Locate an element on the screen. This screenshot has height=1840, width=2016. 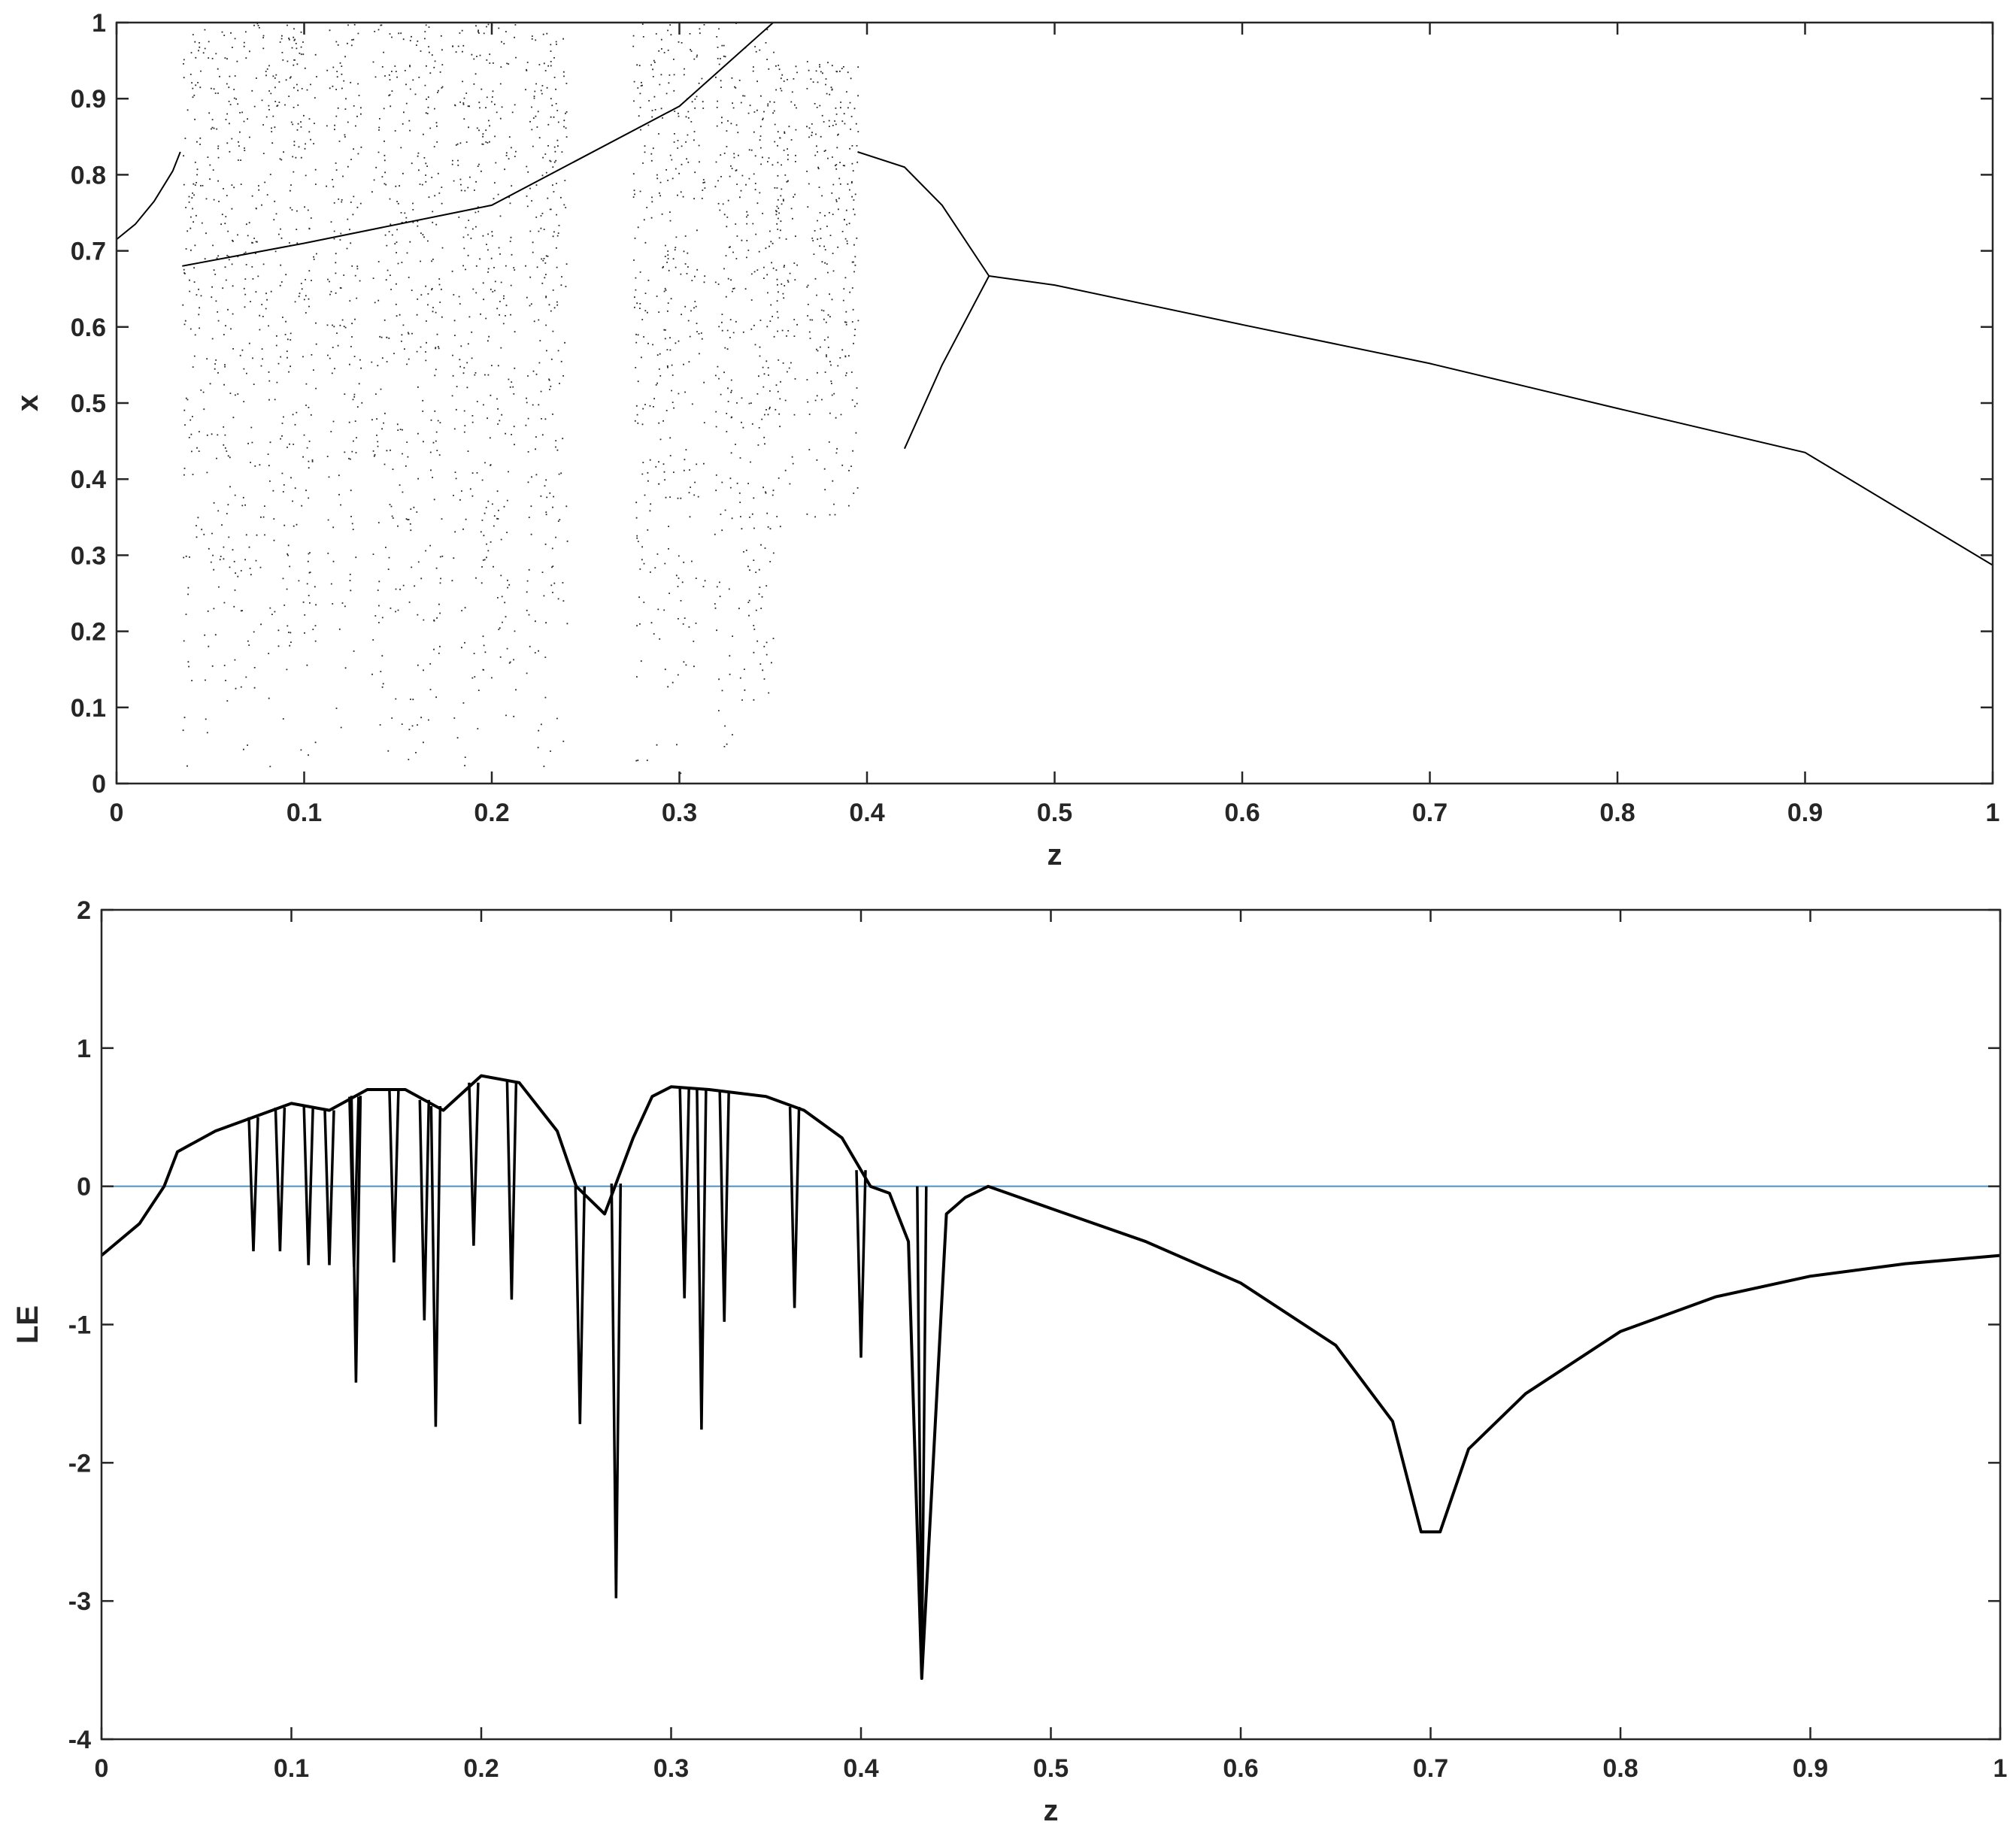
y-tick-label: -2 is located at coordinates (79, 1463).